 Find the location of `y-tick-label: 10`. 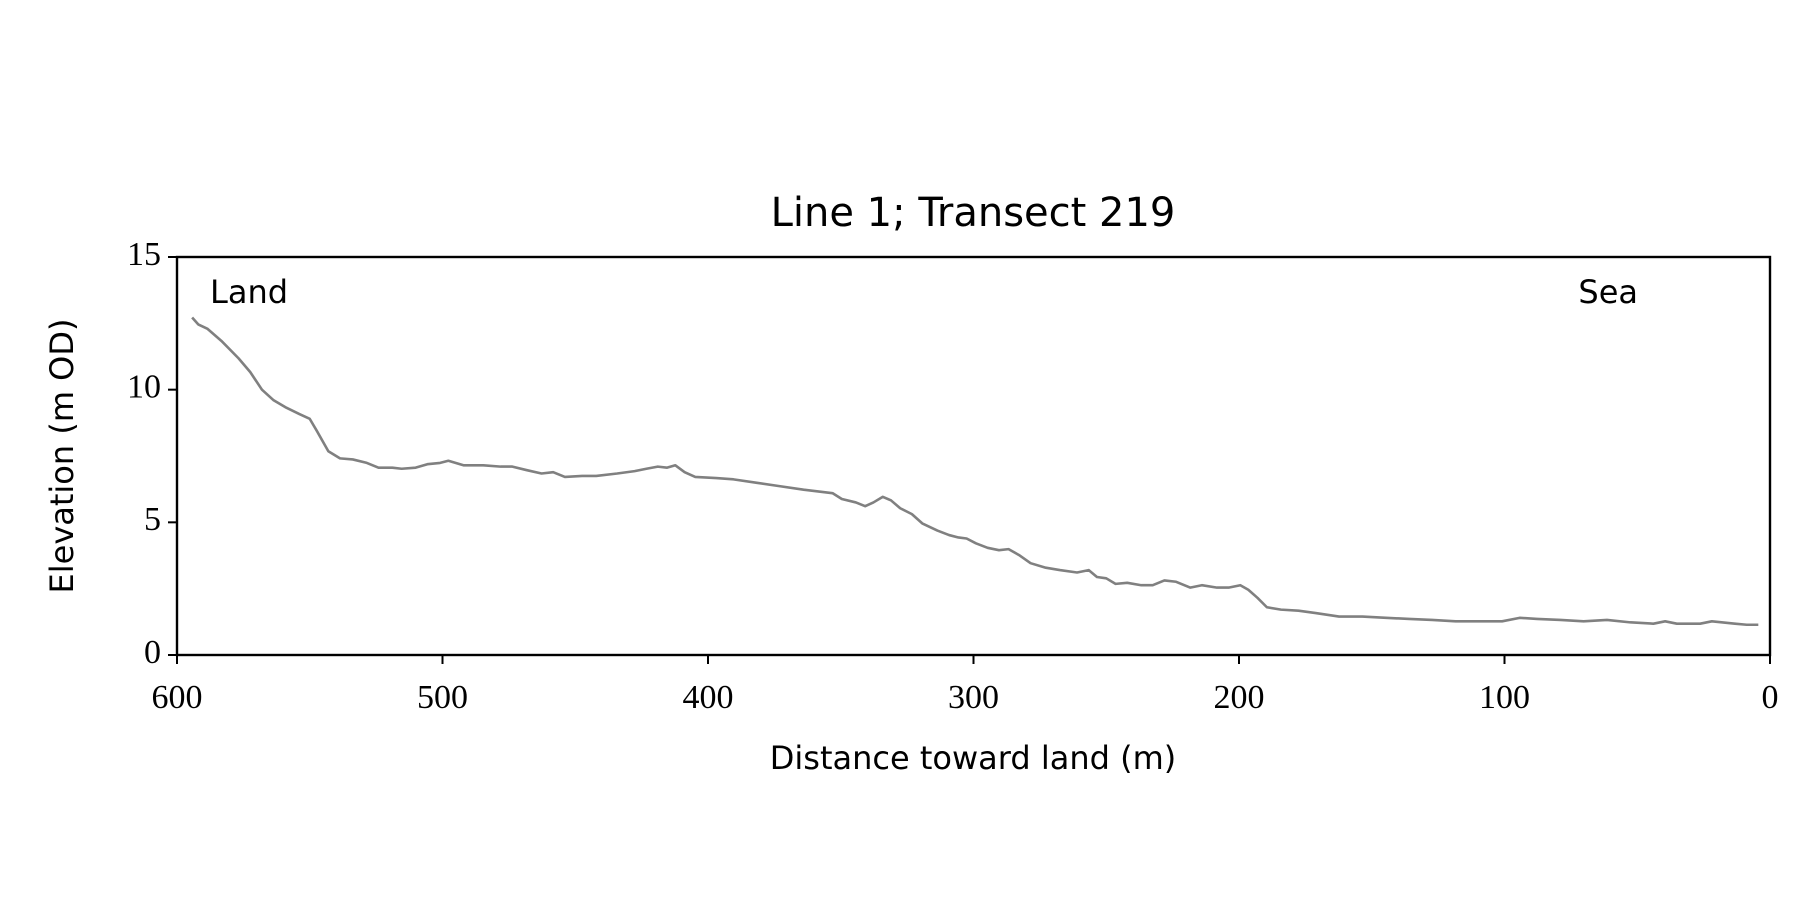

y-tick-label: 10 is located at coordinates (144, 386).